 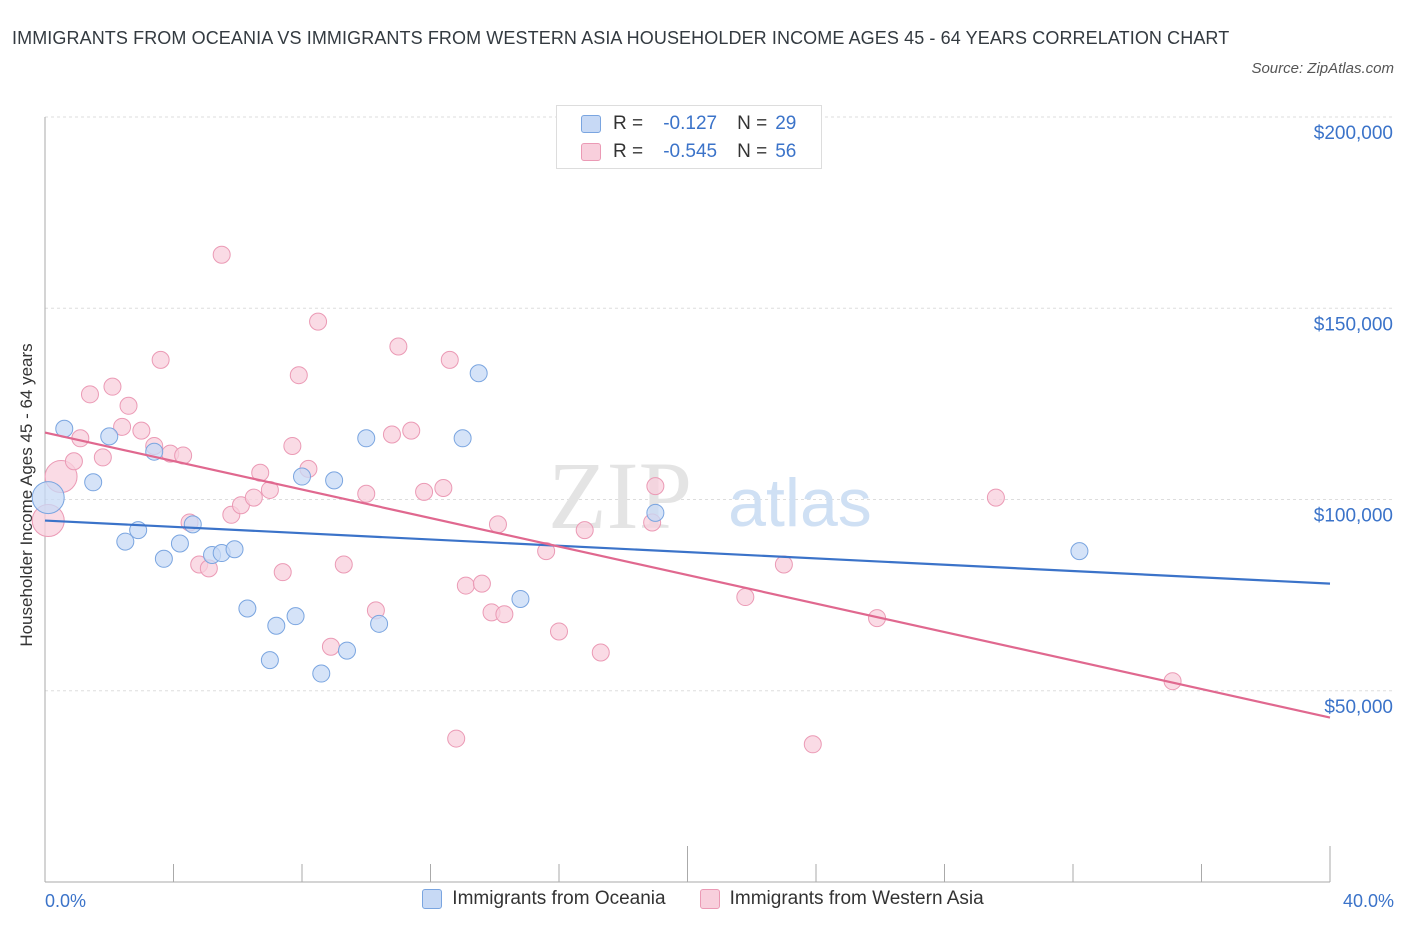 What do you see at coordinates (786, 123) in the screenshot?
I see `legend-n-value: 29` at bounding box center [786, 123].